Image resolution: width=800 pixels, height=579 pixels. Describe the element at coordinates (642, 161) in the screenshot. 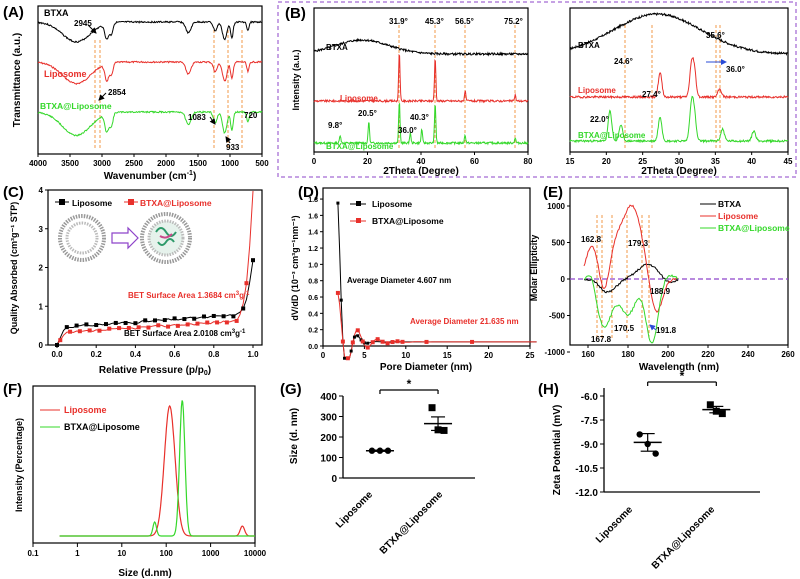

I see `x-tick-label: 25` at that location.